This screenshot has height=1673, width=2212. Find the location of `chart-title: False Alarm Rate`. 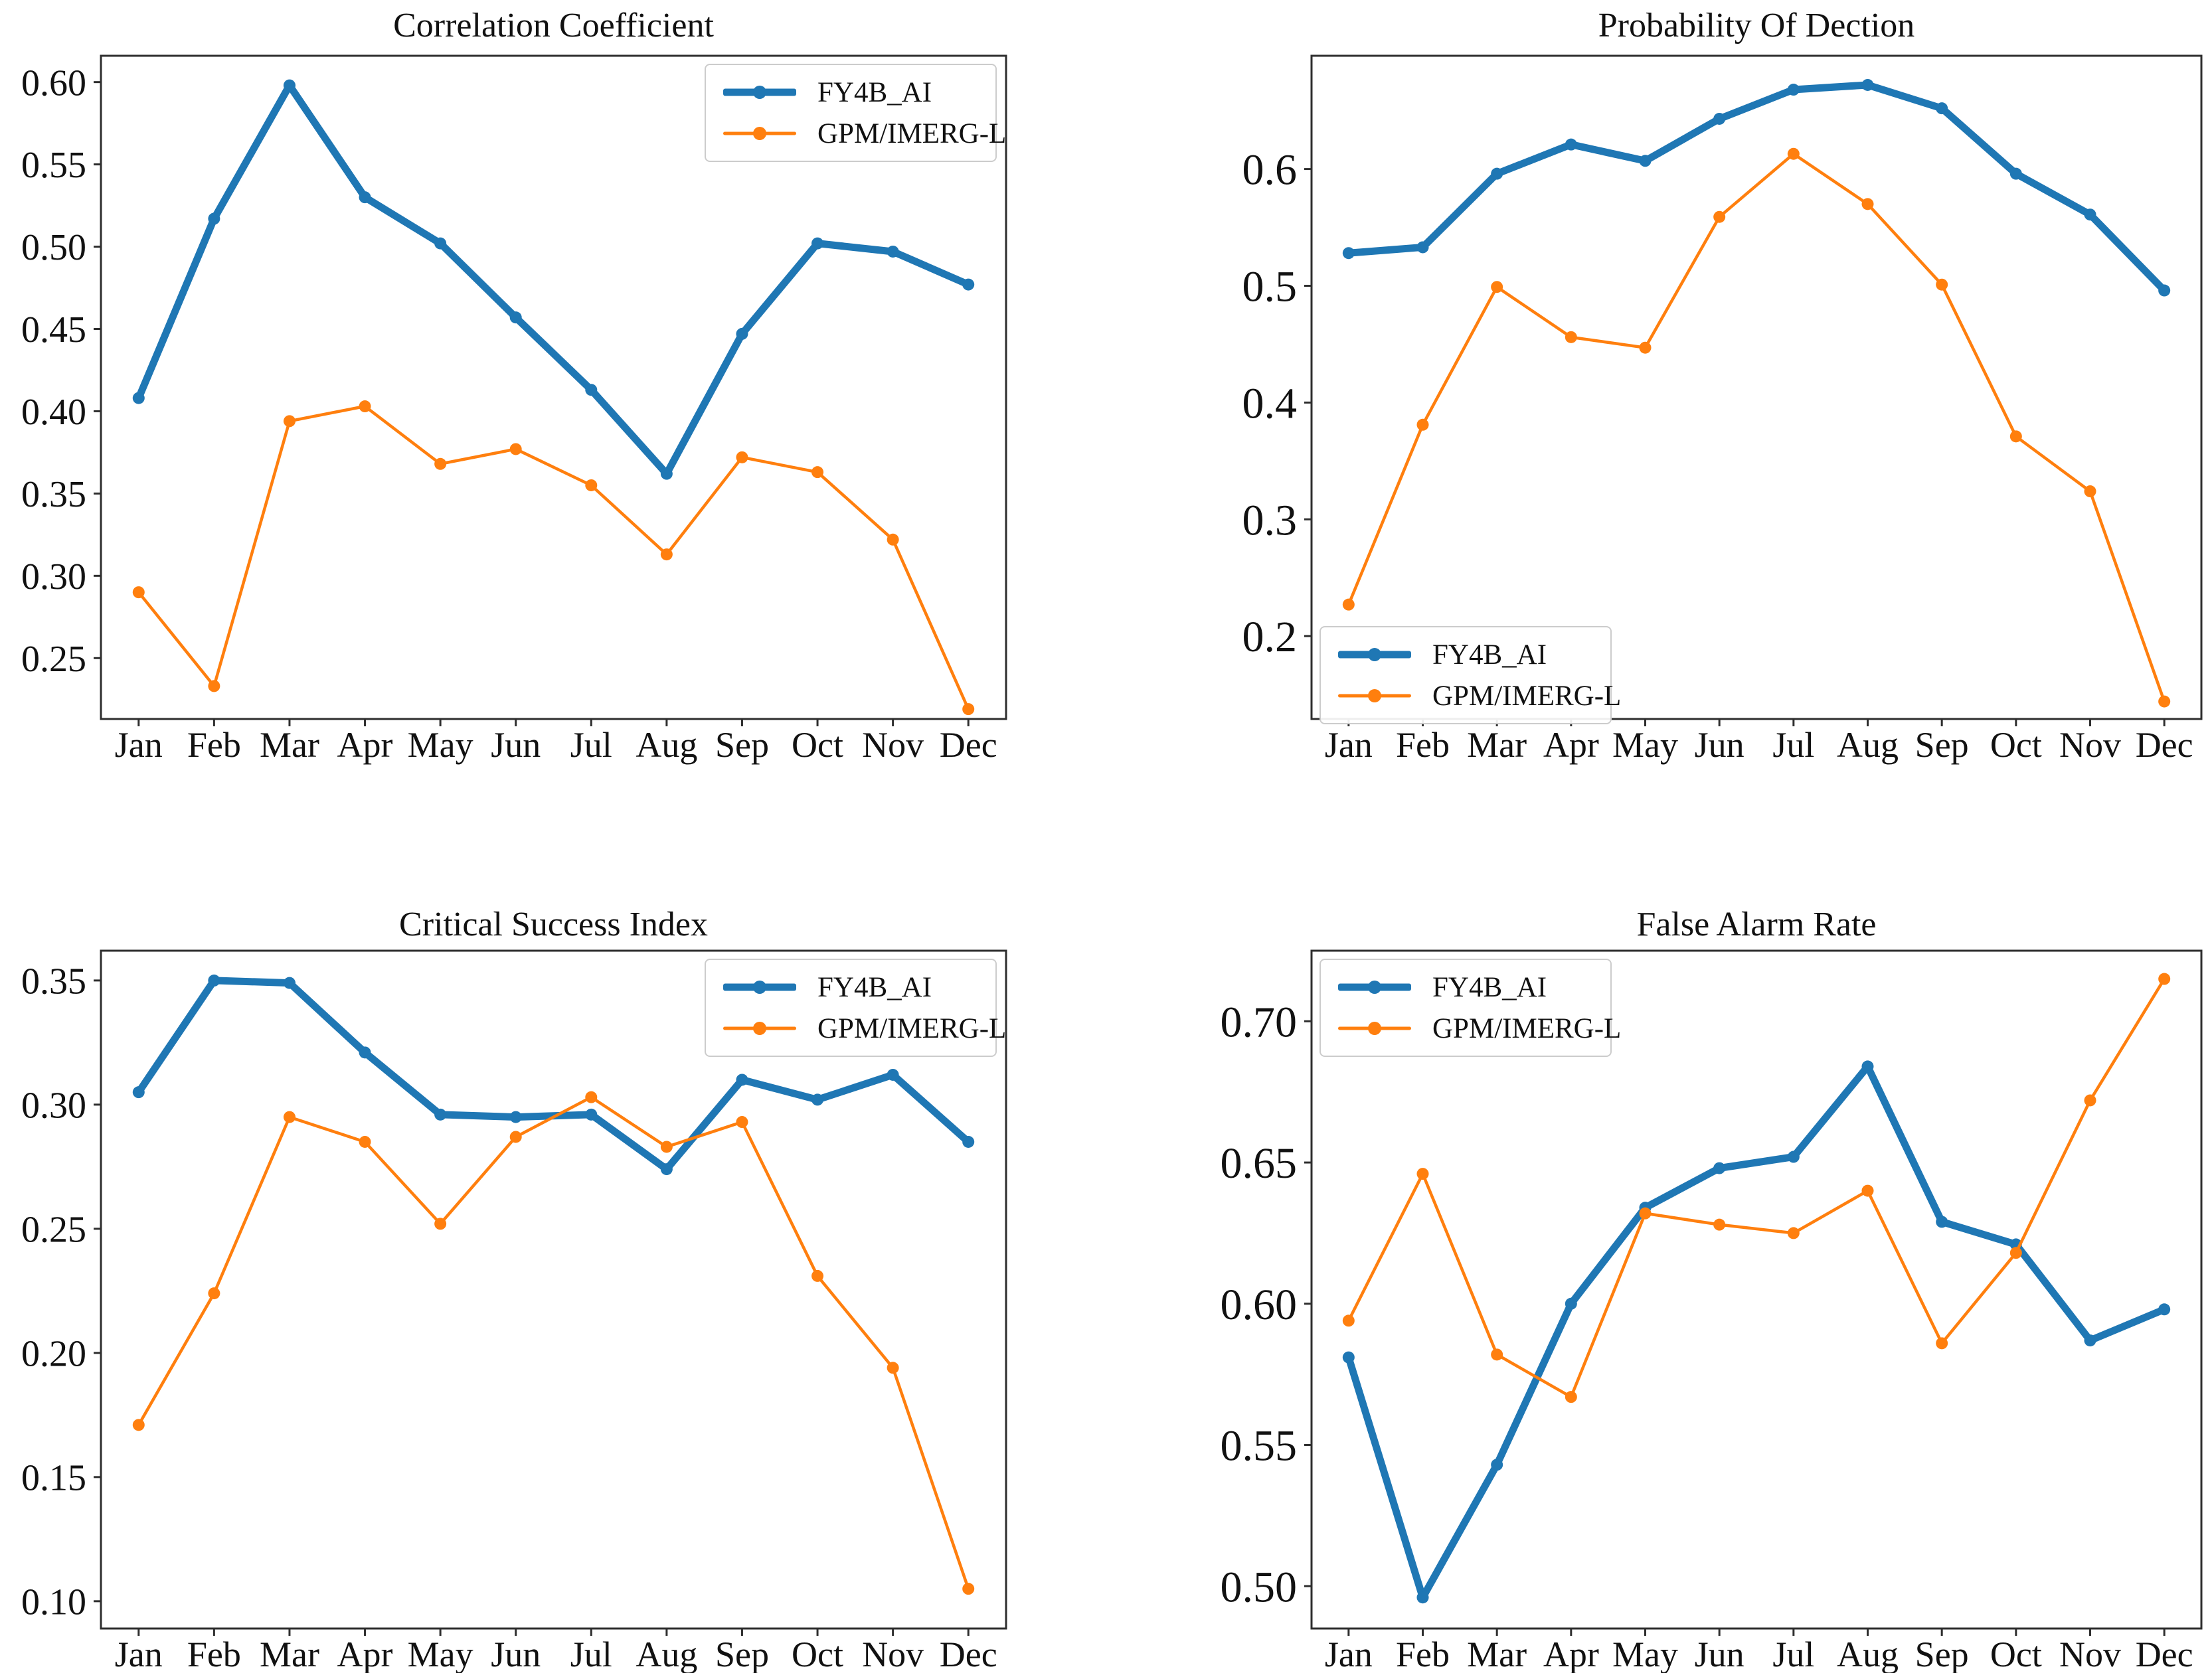

chart-title: False Alarm Rate is located at coordinates (1756, 924).